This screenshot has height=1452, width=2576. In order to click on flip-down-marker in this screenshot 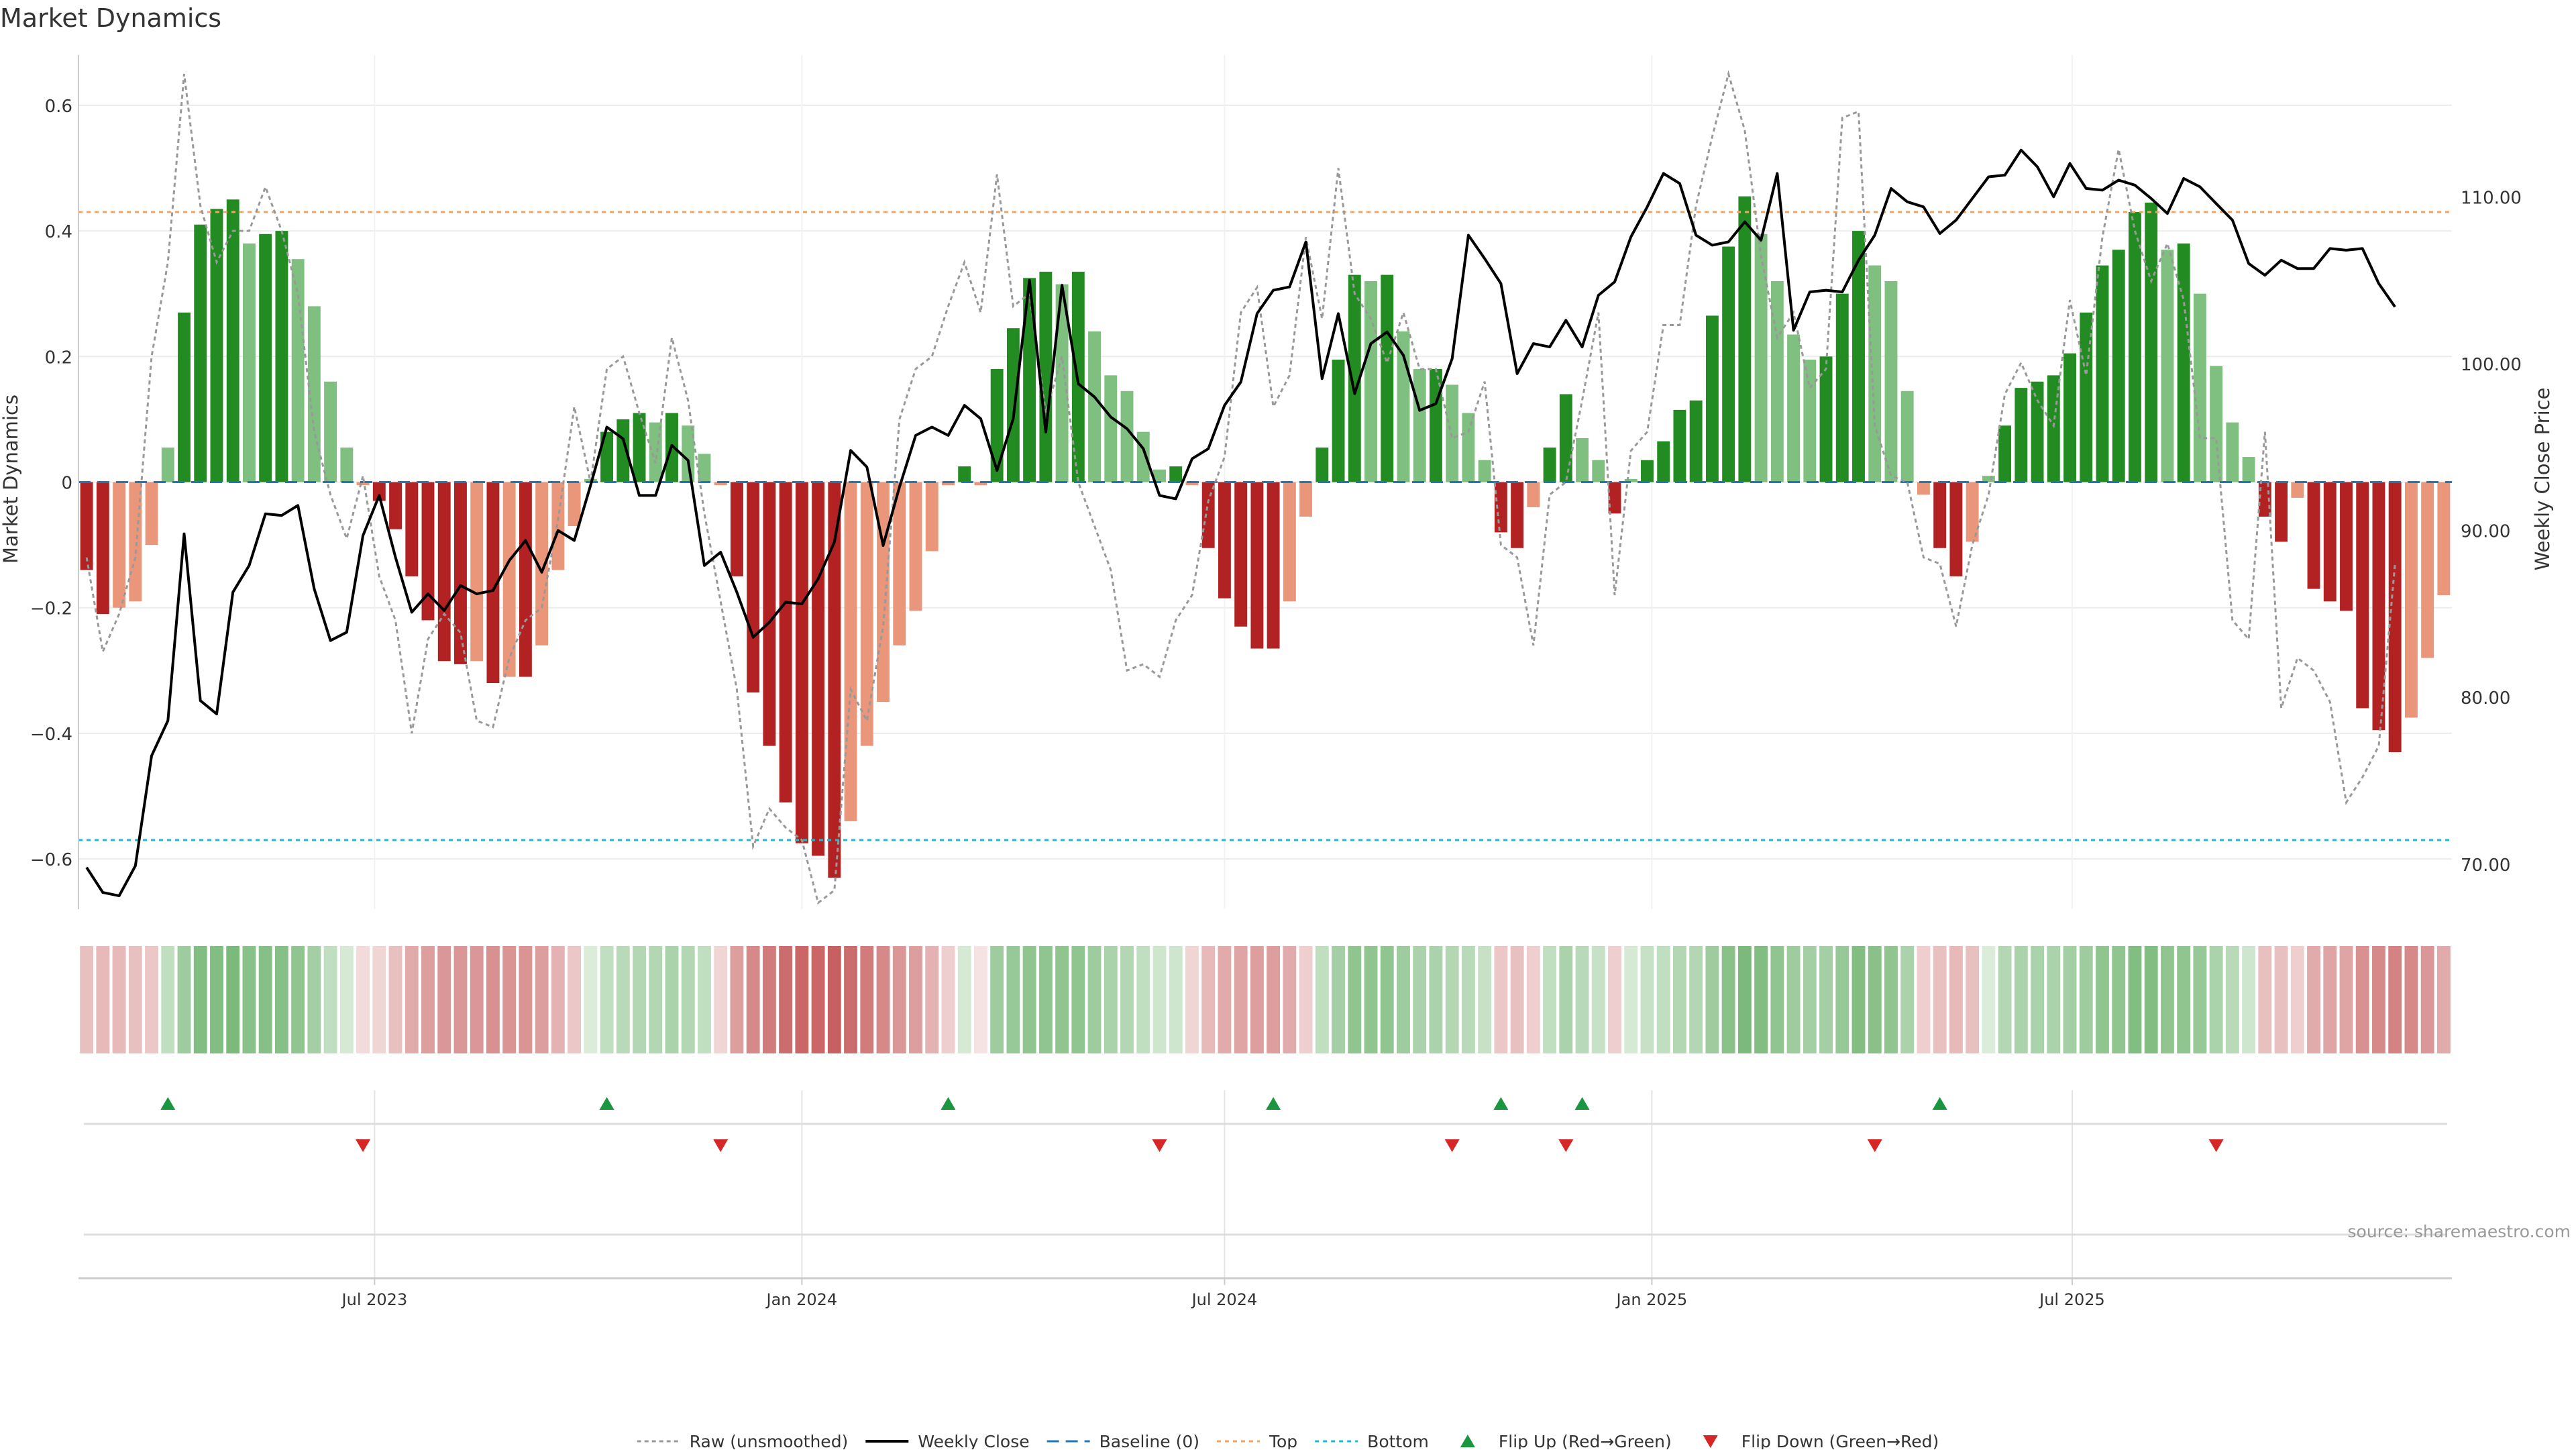, I will do `click(1874, 1145)`.